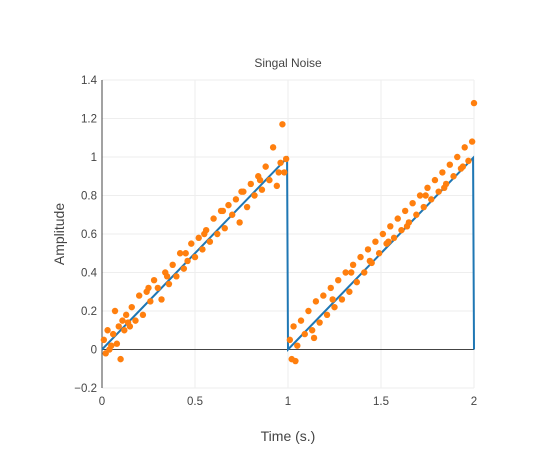  I want to click on y-tick-label: 0.2, so click(89, 312).